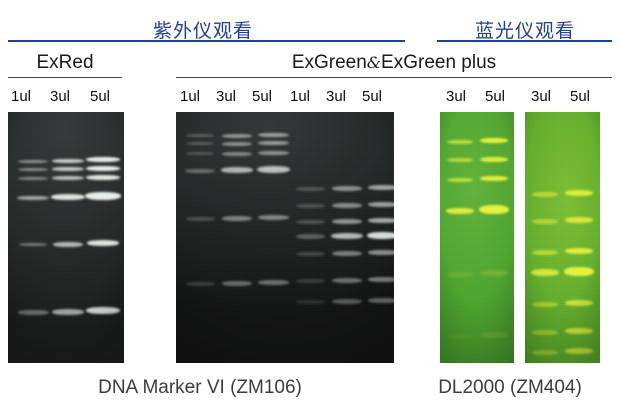 This screenshot has width=619, height=415. I want to click on vol-label-exred-3: 5ul, so click(100, 96).